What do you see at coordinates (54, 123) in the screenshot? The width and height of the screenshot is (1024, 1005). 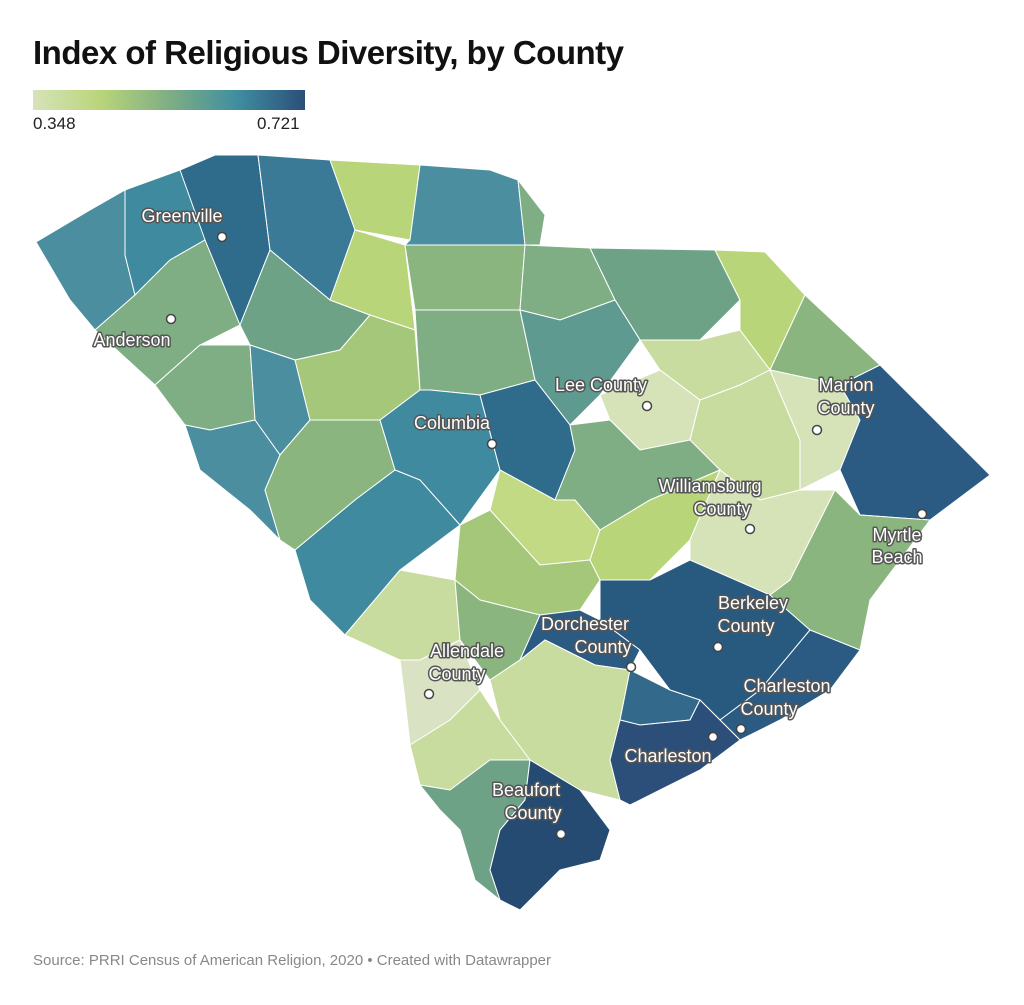 I see `legend-min-label: 0.348` at bounding box center [54, 123].